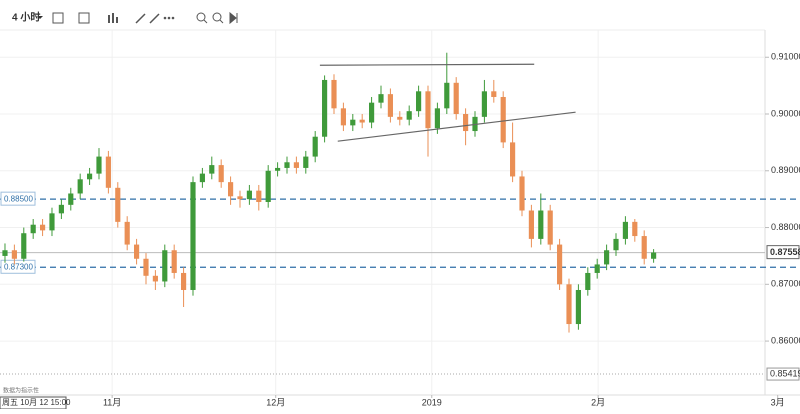 This screenshot has height=414, width=800. I want to click on level-label: 0.88500, so click(18, 198).